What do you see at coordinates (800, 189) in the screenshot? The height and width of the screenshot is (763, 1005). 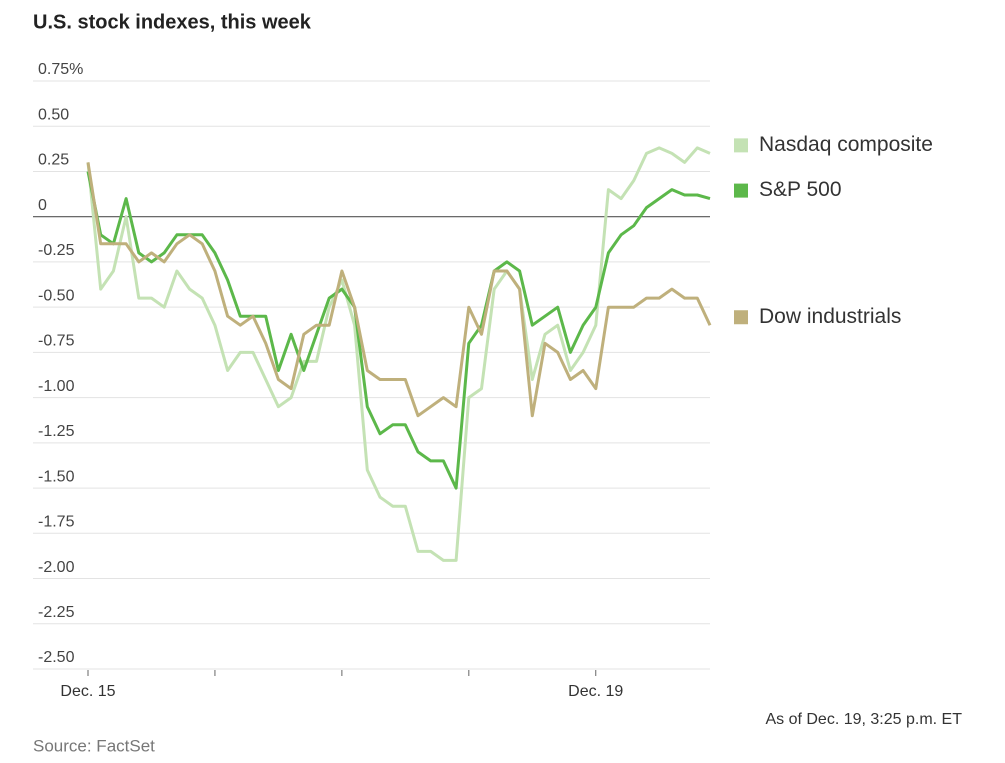 I see `legend-label: S&P 500` at bounding box center [800, 189].